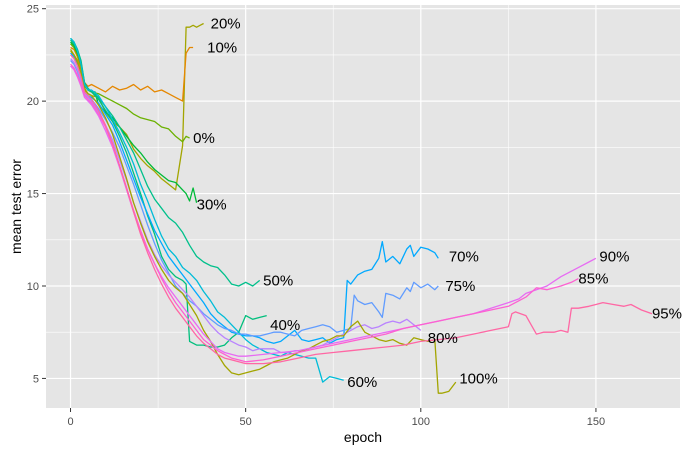  What do you see at coordinates (33, 195) in the screenshot?
I see `y-tick-label: 15` at bounding box center [33, 195].